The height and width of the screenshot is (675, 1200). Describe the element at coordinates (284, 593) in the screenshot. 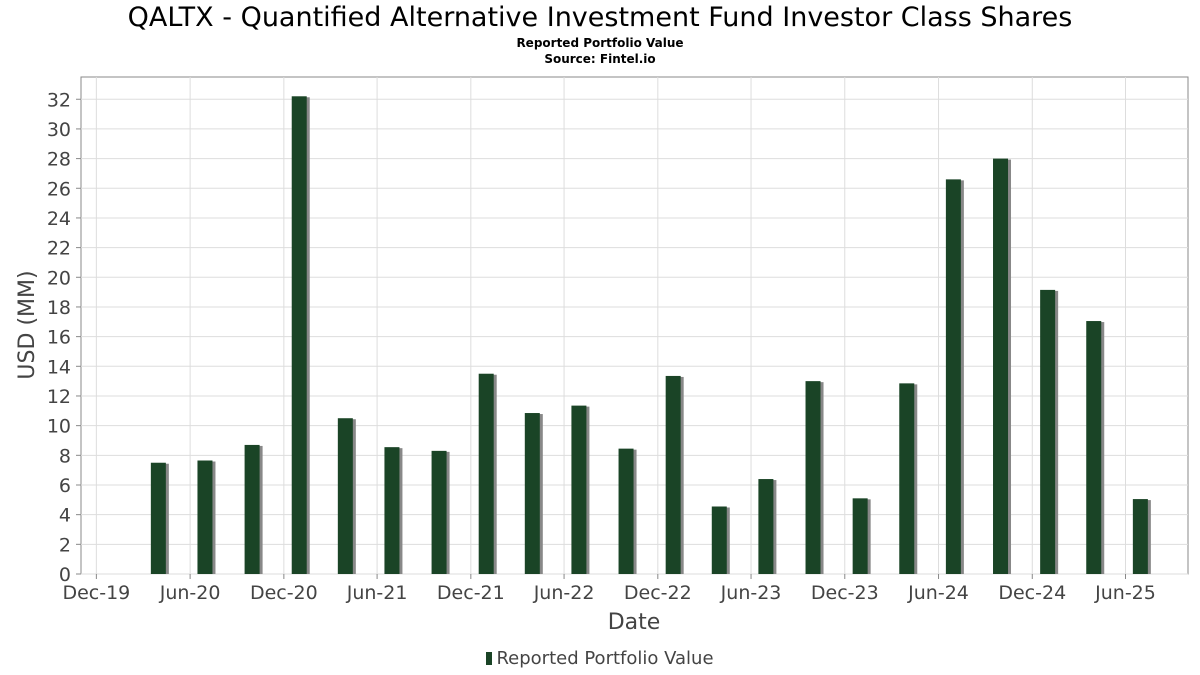

I see `x-tick-label: Dec-20` at that location.